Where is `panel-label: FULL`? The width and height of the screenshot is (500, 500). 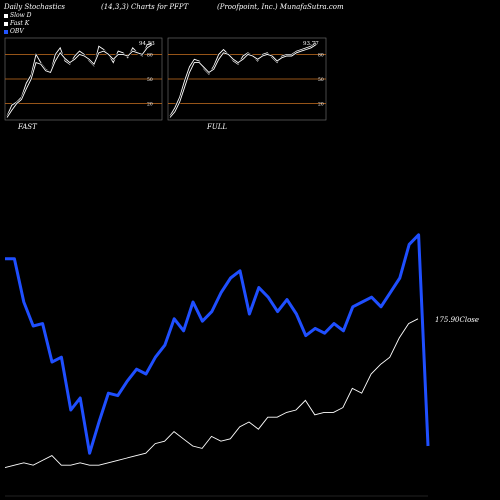
panel-label: FULL is located at coordinates (216, 127).